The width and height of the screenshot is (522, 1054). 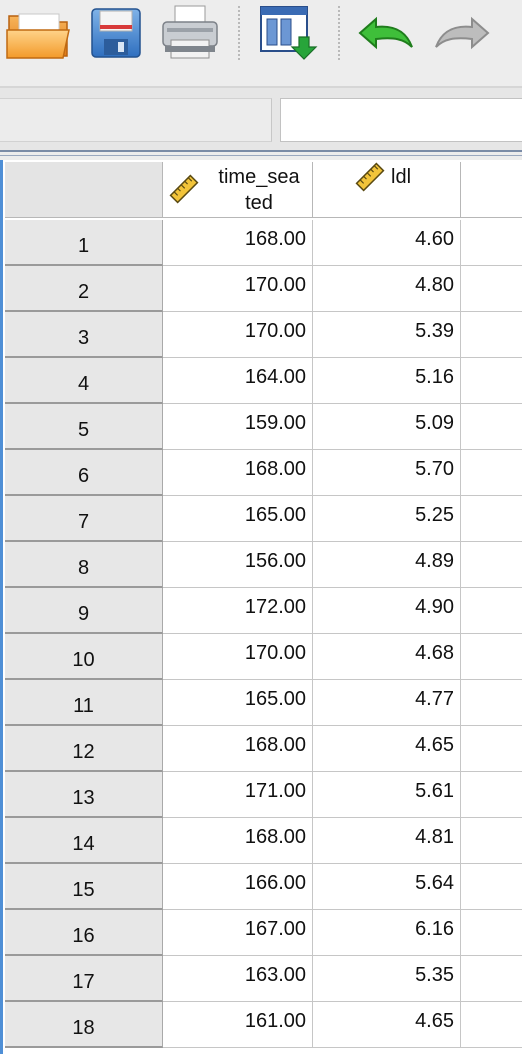 I want to click on cell-ldl: 4.77, so click(x=387, y=703).